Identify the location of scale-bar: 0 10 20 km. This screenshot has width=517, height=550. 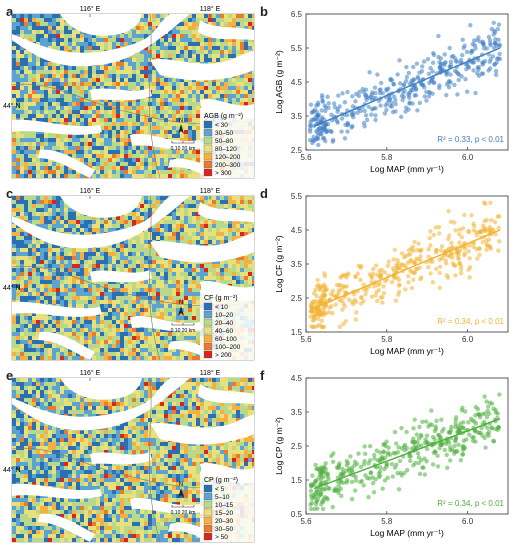
(183, 146).